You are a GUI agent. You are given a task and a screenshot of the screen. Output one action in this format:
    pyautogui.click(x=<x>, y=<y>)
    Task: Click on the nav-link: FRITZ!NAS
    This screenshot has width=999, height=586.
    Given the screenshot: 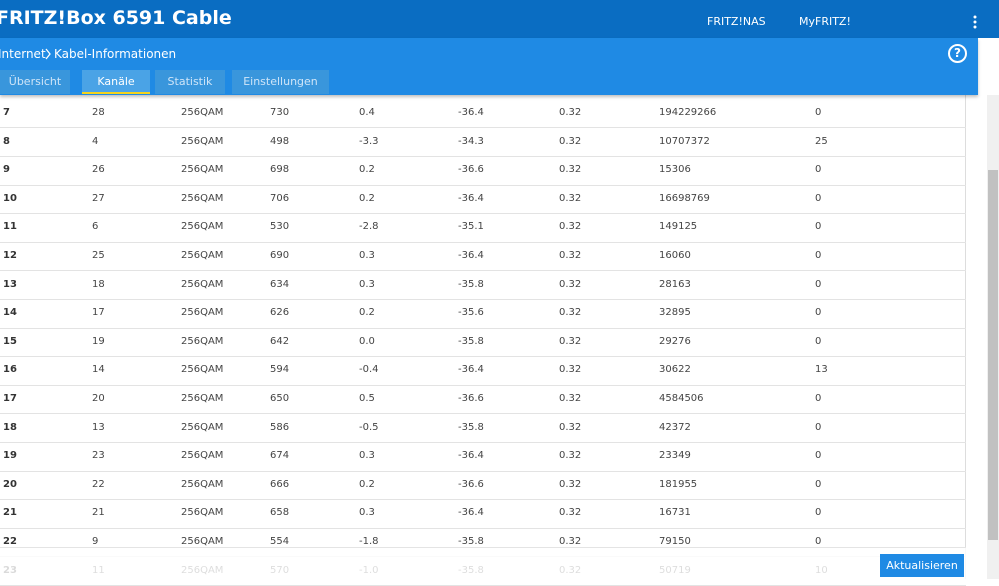 What is the action you would take?
    pyautogui.click(x=736, y=21)
    